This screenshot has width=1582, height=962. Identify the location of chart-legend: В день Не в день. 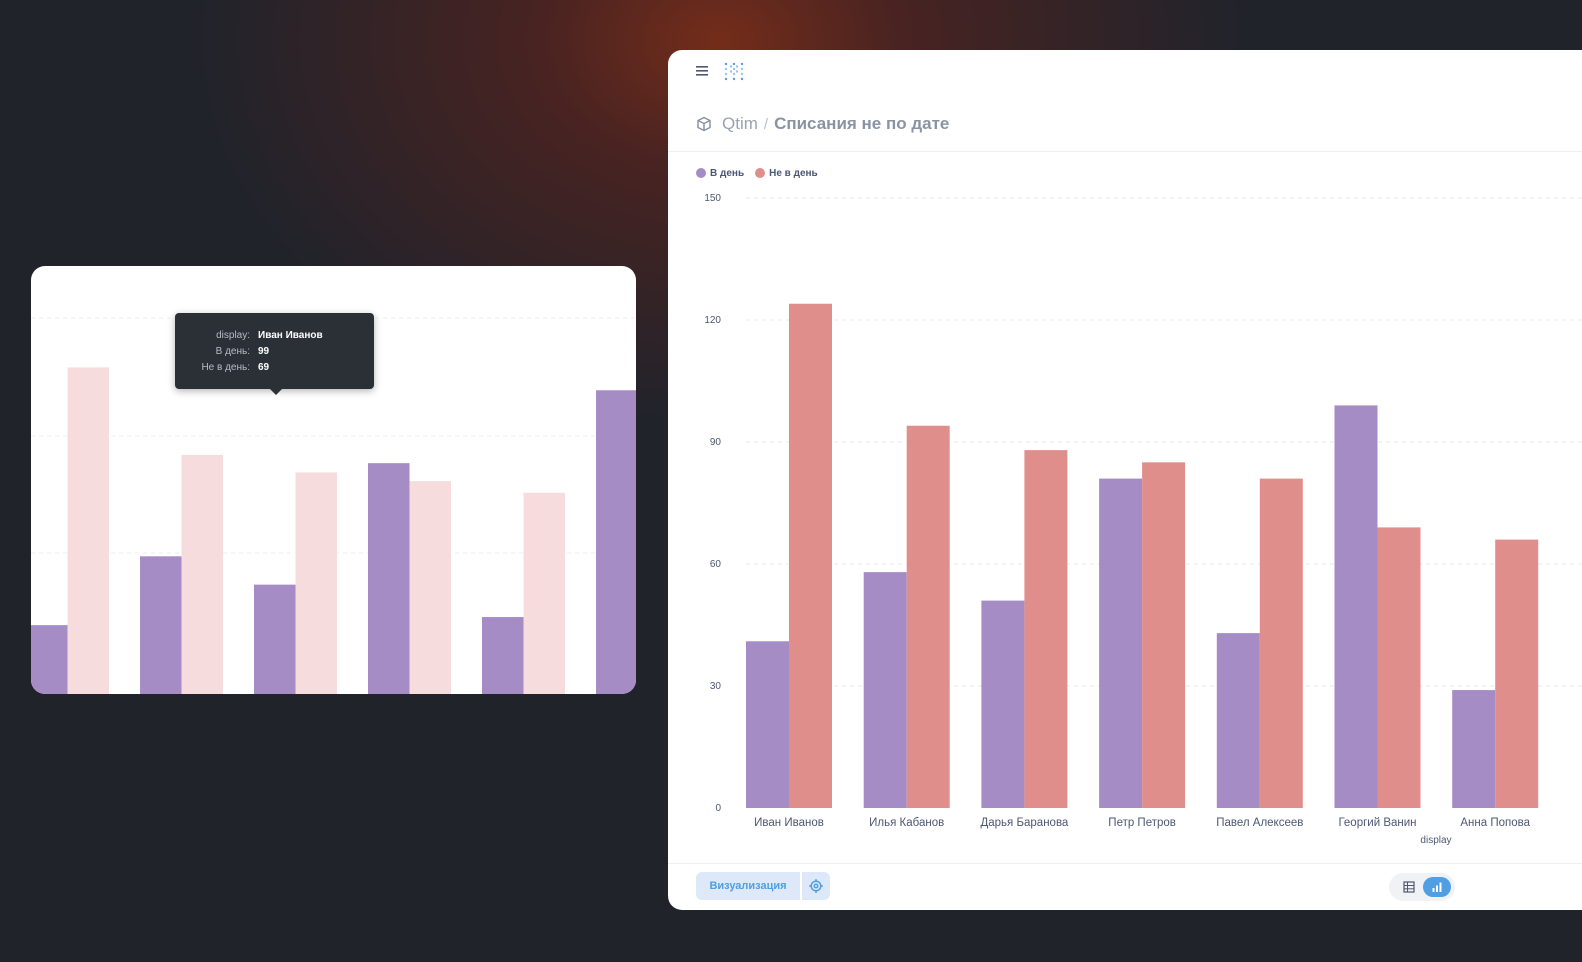
(762, 173).